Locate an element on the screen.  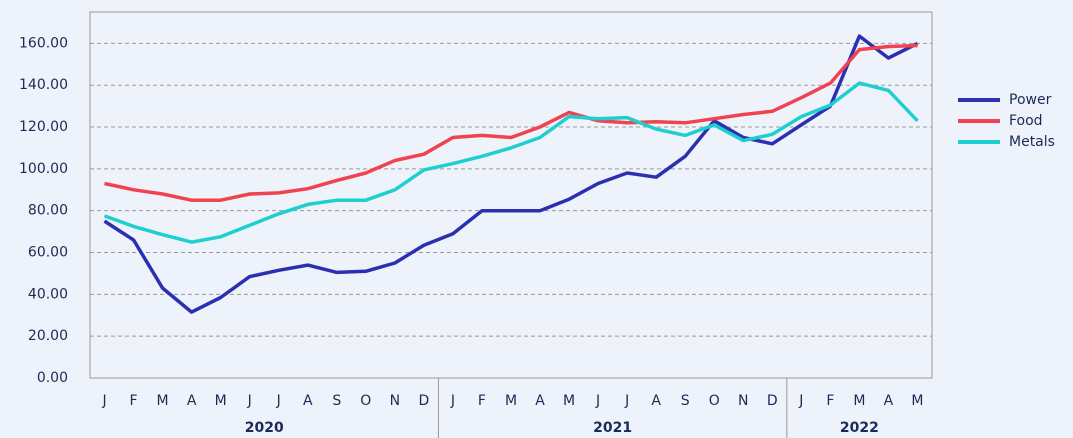
legend-label: Power is located at coordinates (1030, 100).